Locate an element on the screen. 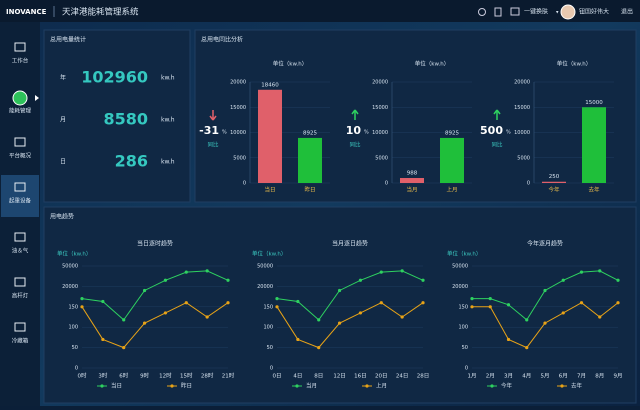  logout: 退出 is located at coordinates (627, 12).